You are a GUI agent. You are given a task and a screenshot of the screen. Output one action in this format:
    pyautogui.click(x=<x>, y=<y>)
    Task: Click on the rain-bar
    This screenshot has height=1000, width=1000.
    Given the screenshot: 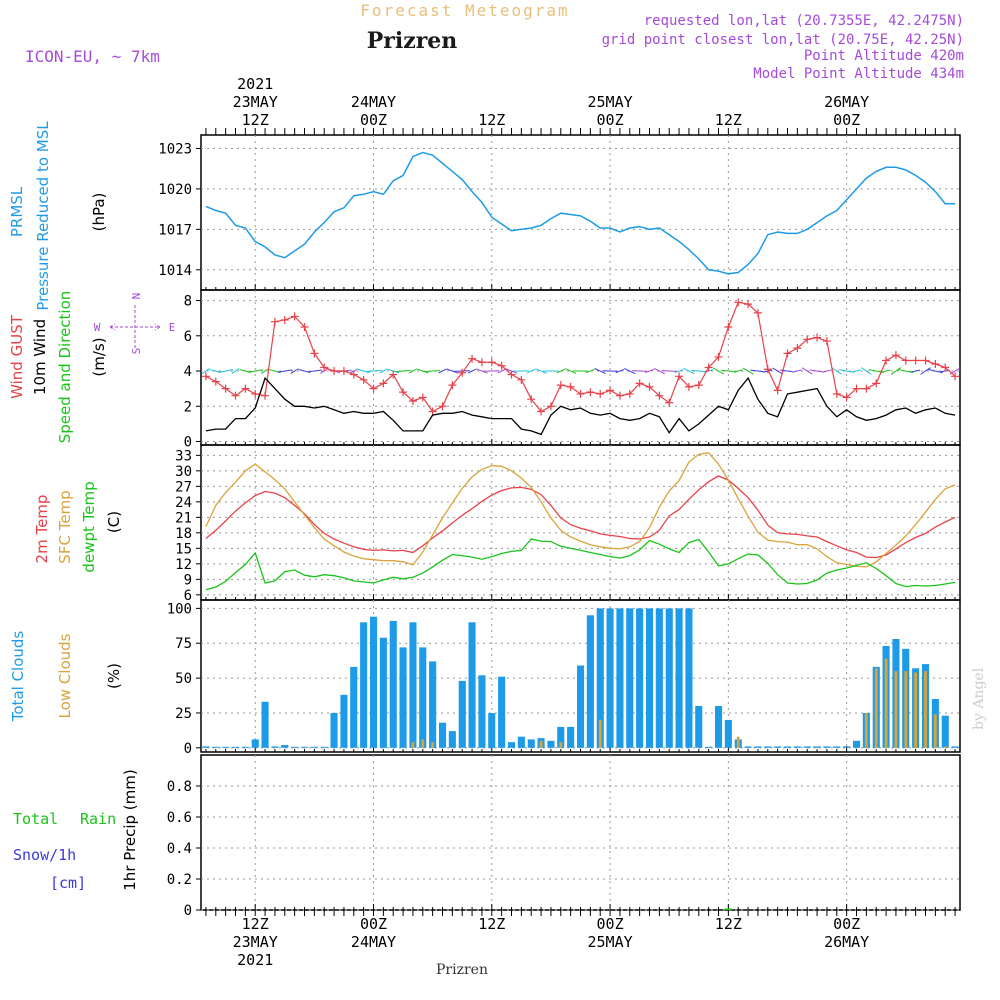 What is the action you would take?
    pyautogui.click(x=728, y=909)
    